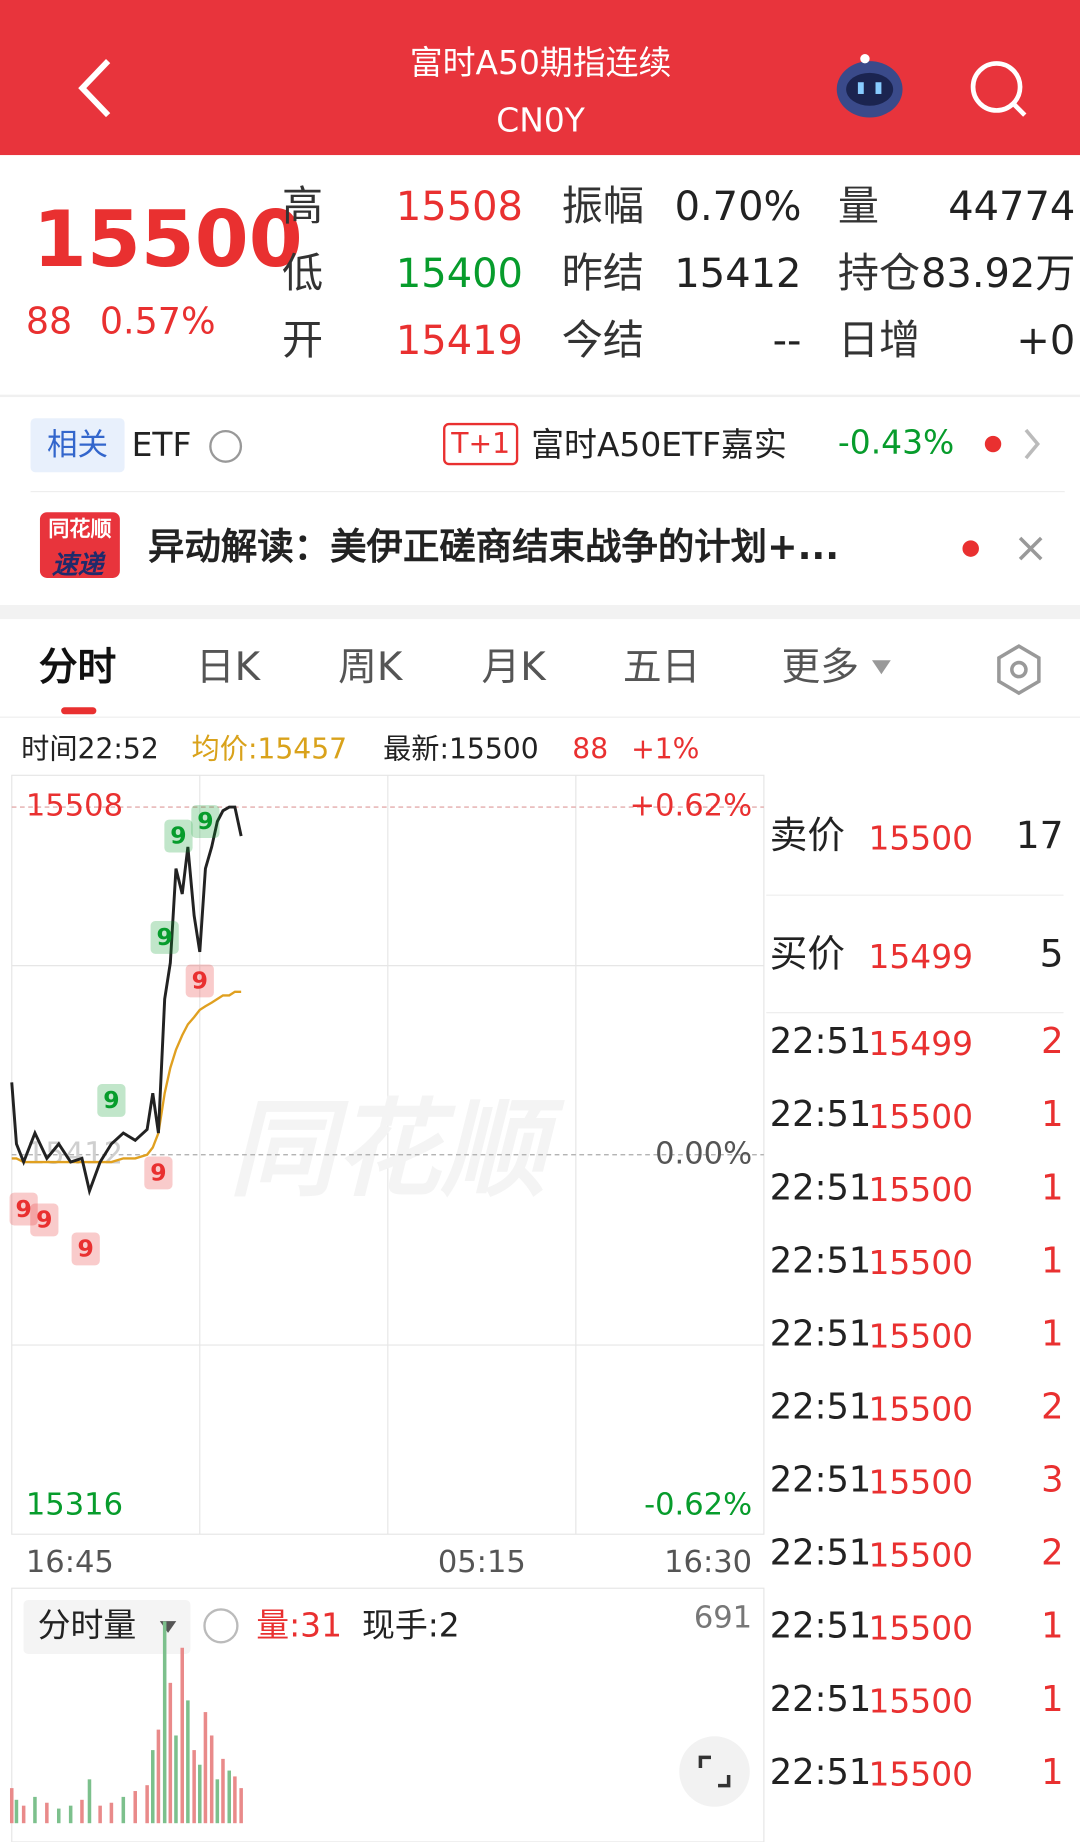 This screenshot has width=1080, height=1842. I want to click on tab: 更多, so click(821, 667).